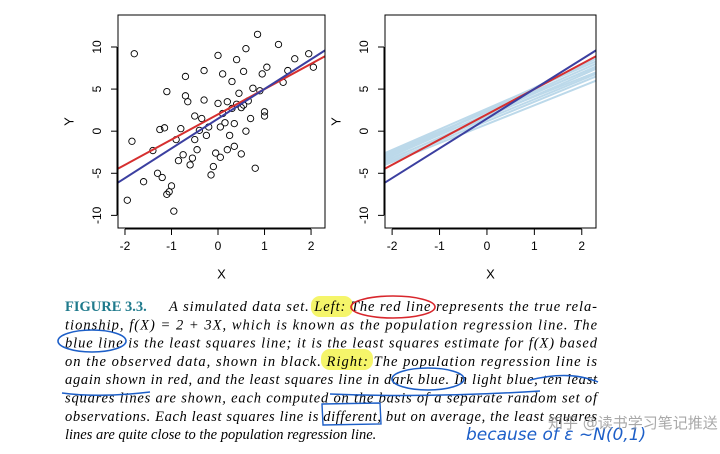 The width and height of the screenshot is (720, 454). What do you see at coordinates (106, 307) in the screenshot?
I see `figure-label: FIGURE 3.3.` at bounding box center [106, 307].